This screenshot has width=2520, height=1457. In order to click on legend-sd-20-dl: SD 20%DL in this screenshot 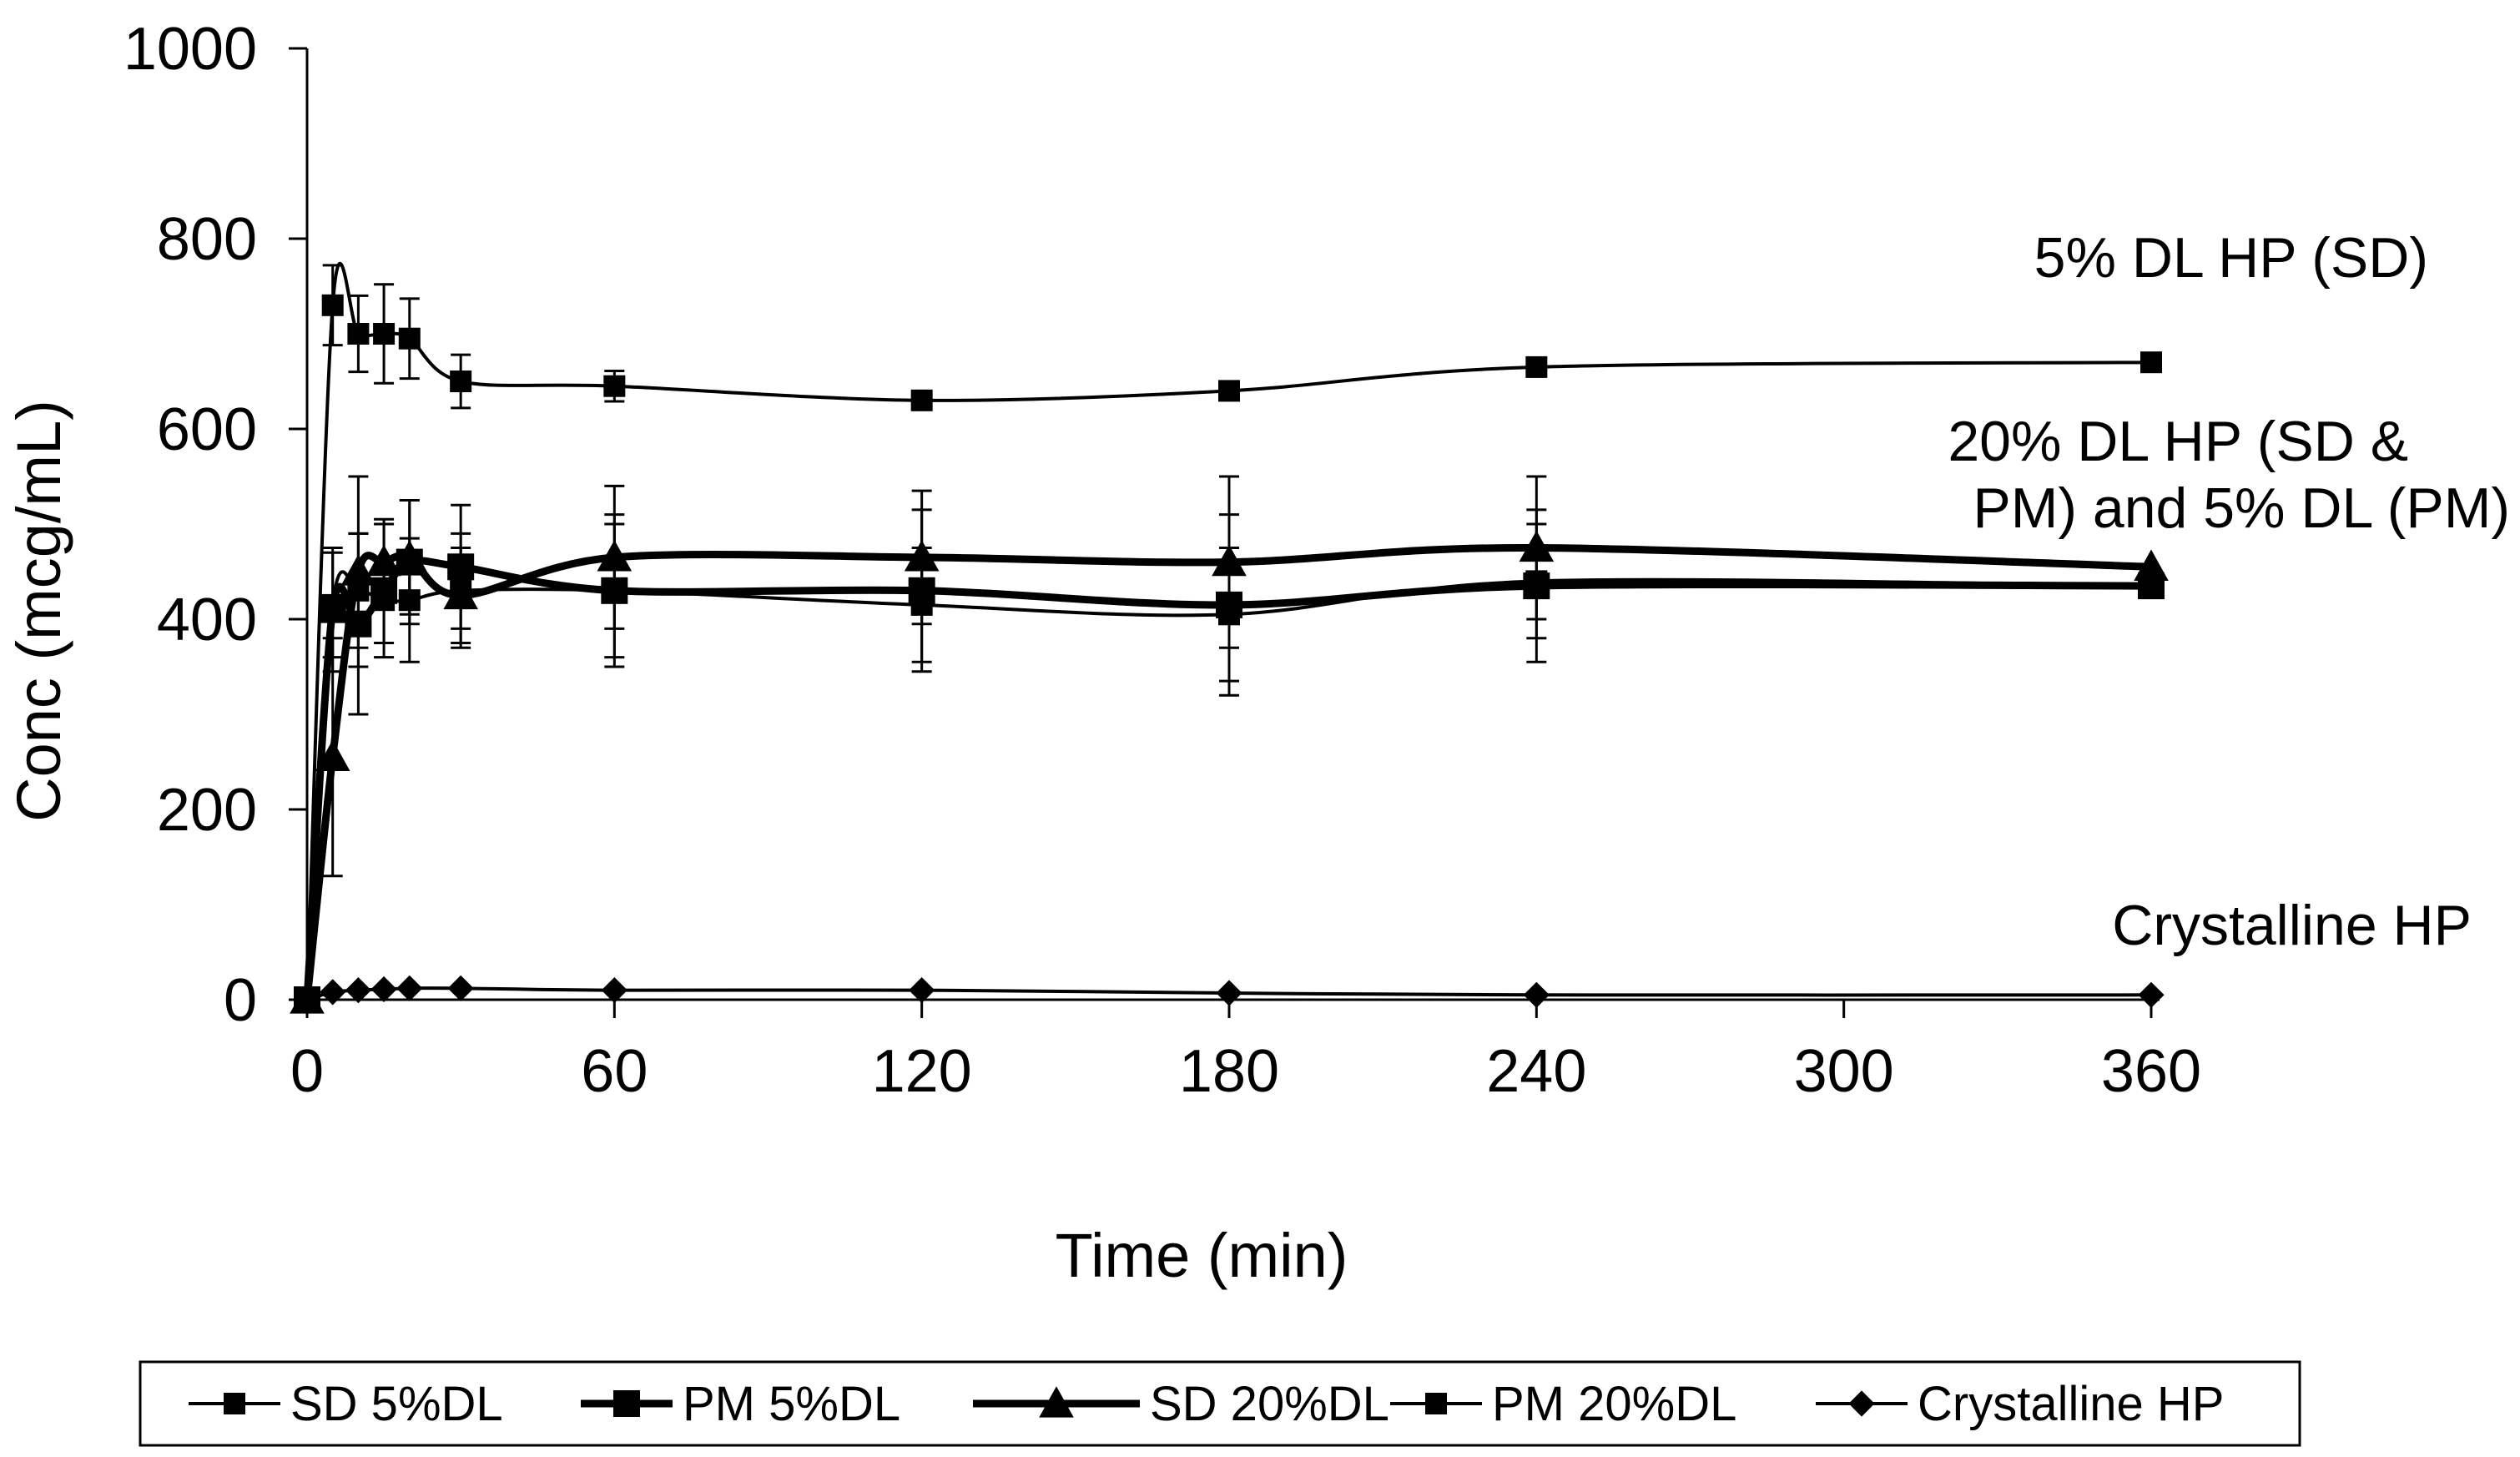, I will do `click(1181, 1404)`.